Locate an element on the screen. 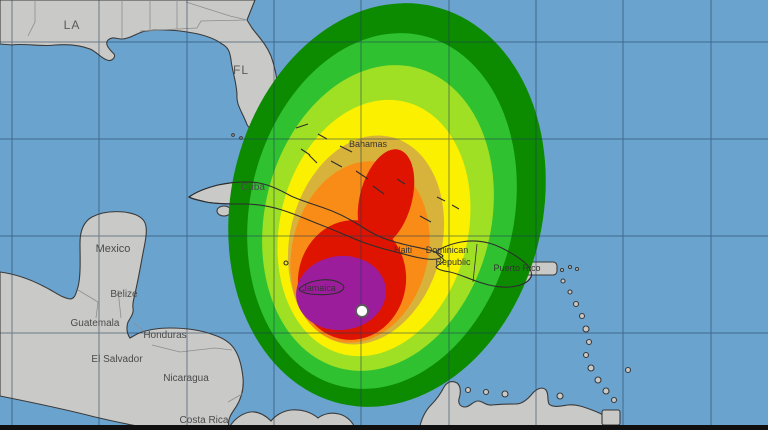 The image size is (768, 430). storm-center-marker is located at coordinates (362, 311).